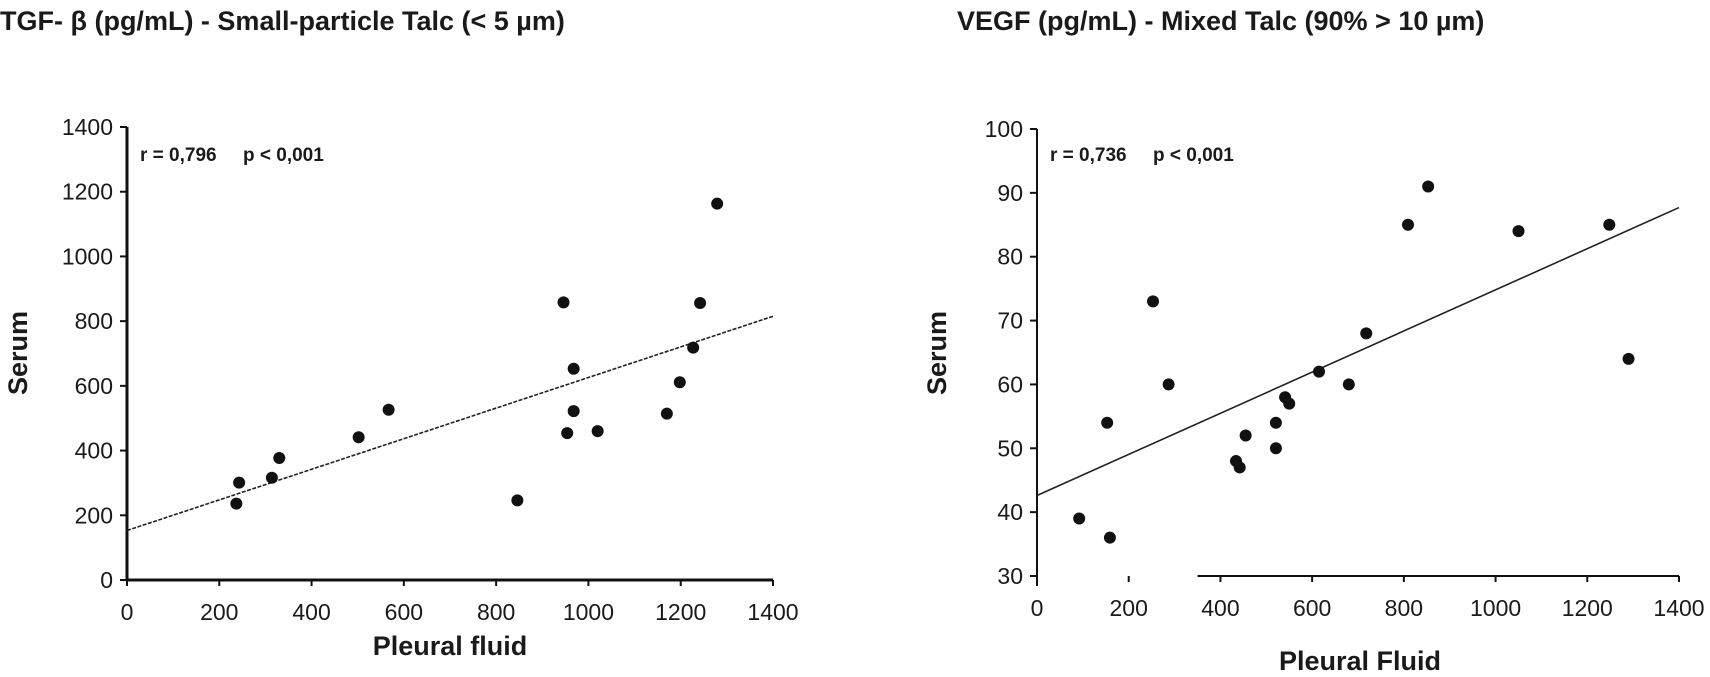 The width and height of the screenshot is (1710, 677). What do you see at coordinates (87, 256) in the screenshot?
I see `y-tick-label: 1000` at bounding box center [87, 256].